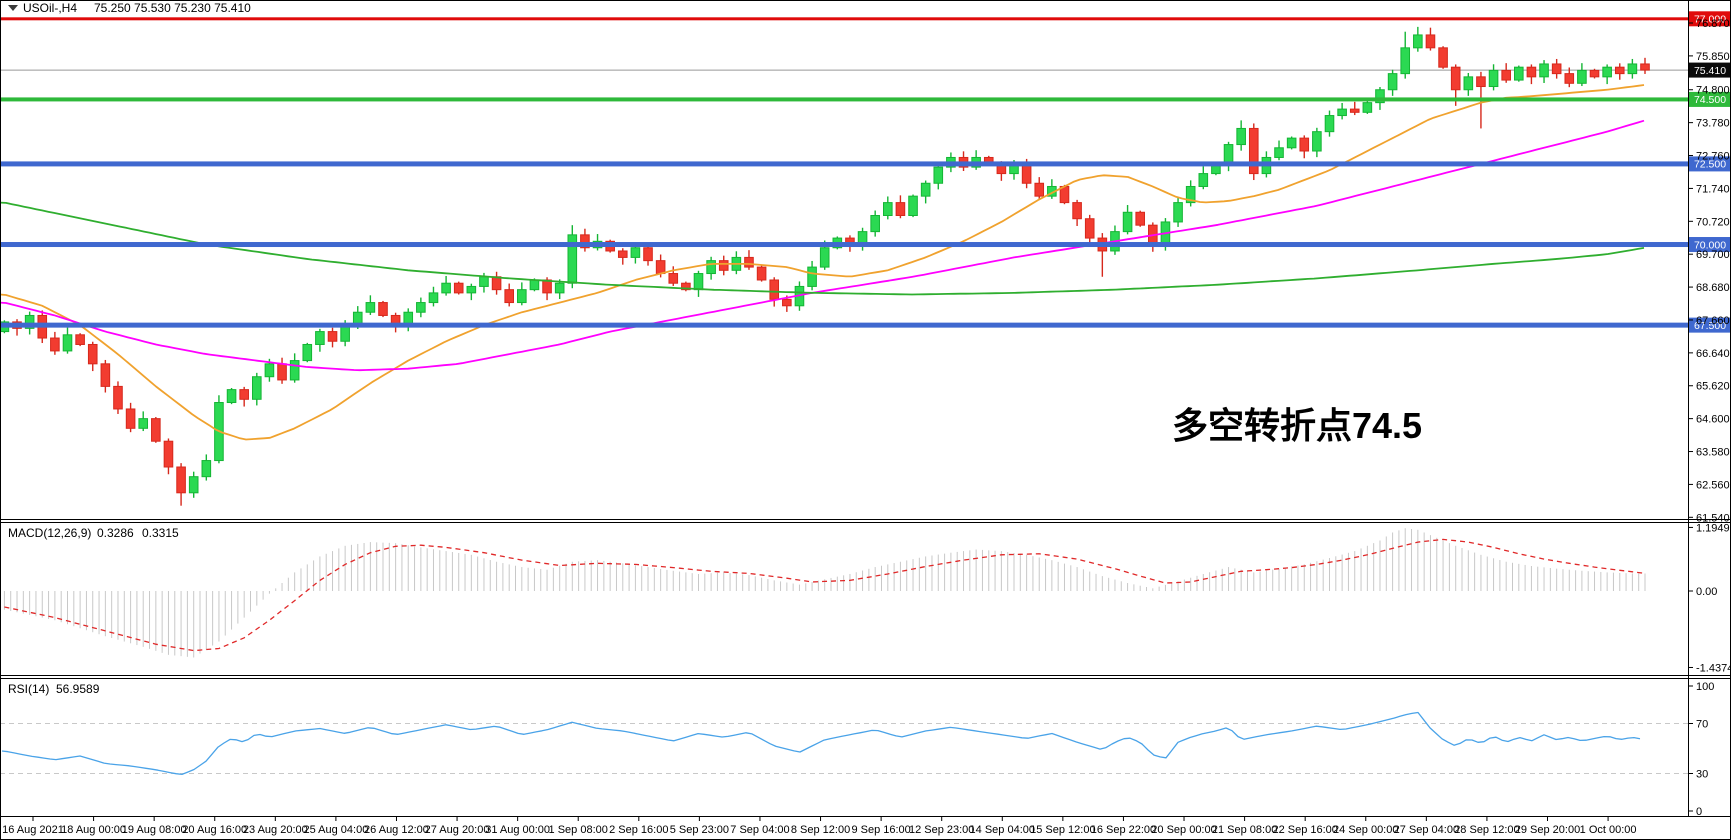 The width and height of the screenshot is (1731, 840). Describe the element at coordinates (1713, 354) in the screenshot. I see `price-axis-label: 66.640` at that location.